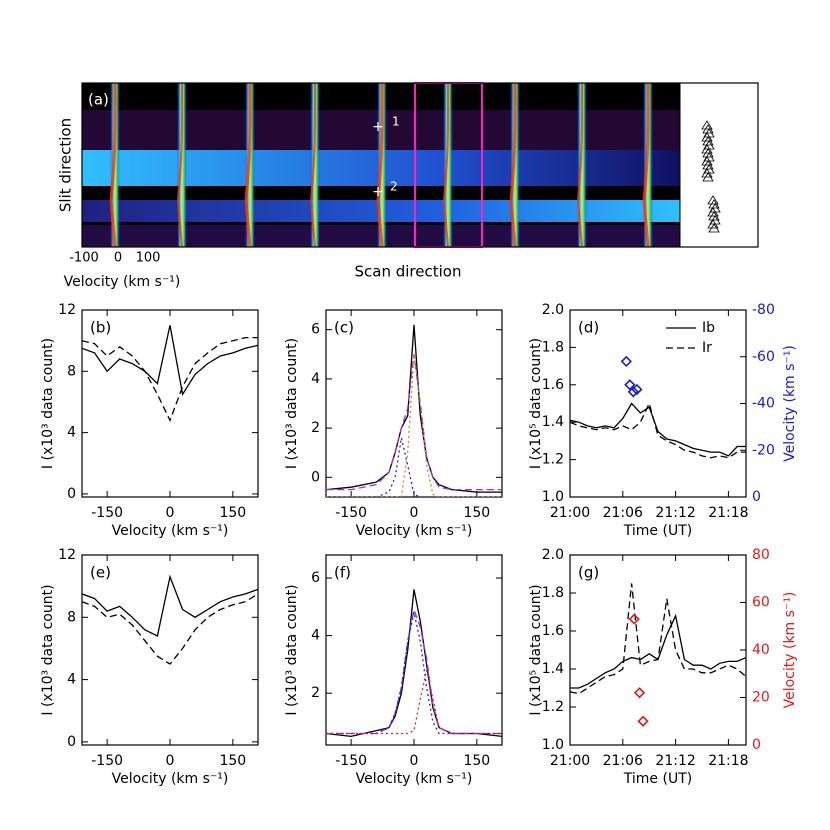  What do you see at coordinates (553, 593) in the screenshot?
I see `y-tick-label: 1.8` at bounding box center [553, 593].